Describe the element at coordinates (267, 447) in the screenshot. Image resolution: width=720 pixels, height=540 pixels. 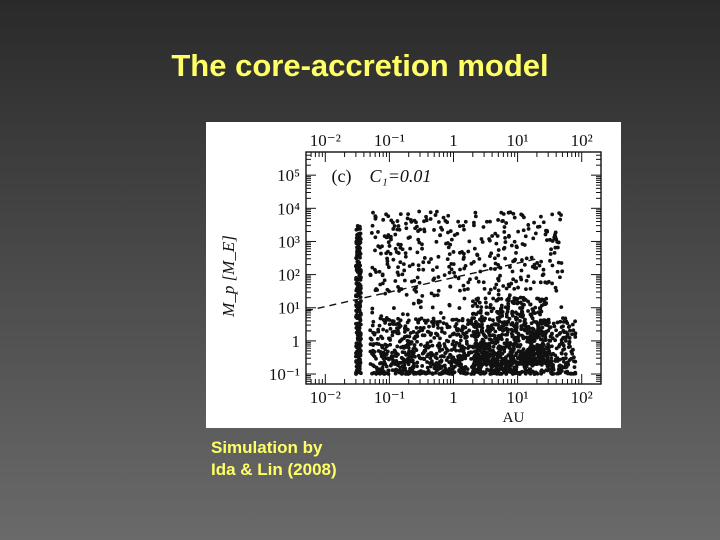
I see `caption-line-1: Simulation by` at that location.